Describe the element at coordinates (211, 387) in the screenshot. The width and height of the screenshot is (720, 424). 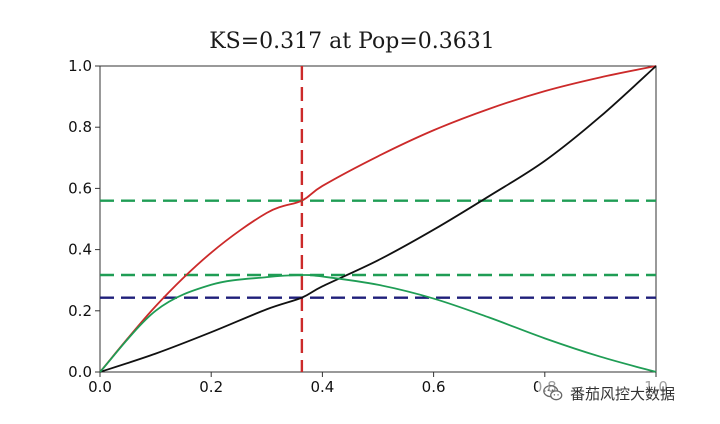
I see `x-tick-label: 0.2` at that location.